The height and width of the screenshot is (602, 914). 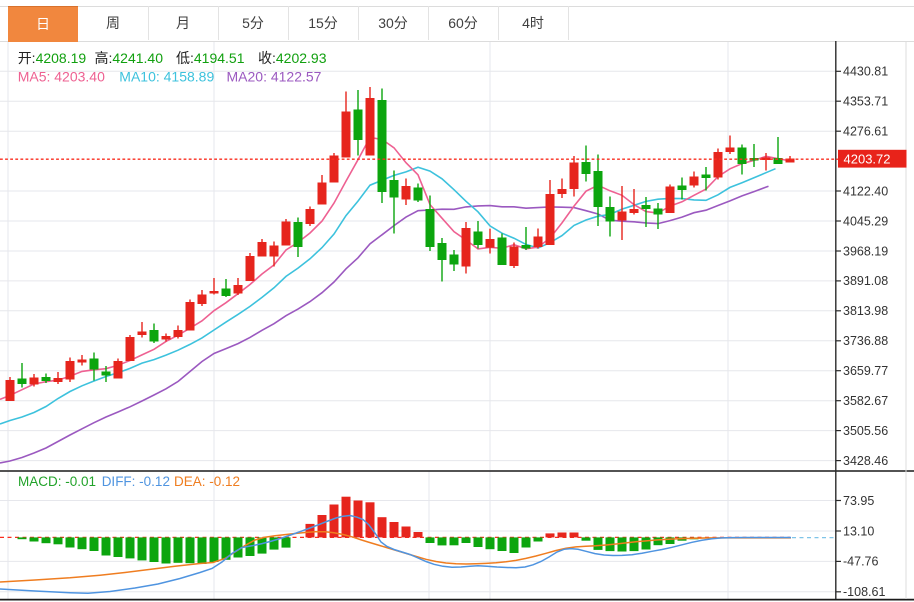 What do you see at coordinates (865, 431) in the screenshot?
I see `svg-text: 3505.56` at bounding box center [865, 431].